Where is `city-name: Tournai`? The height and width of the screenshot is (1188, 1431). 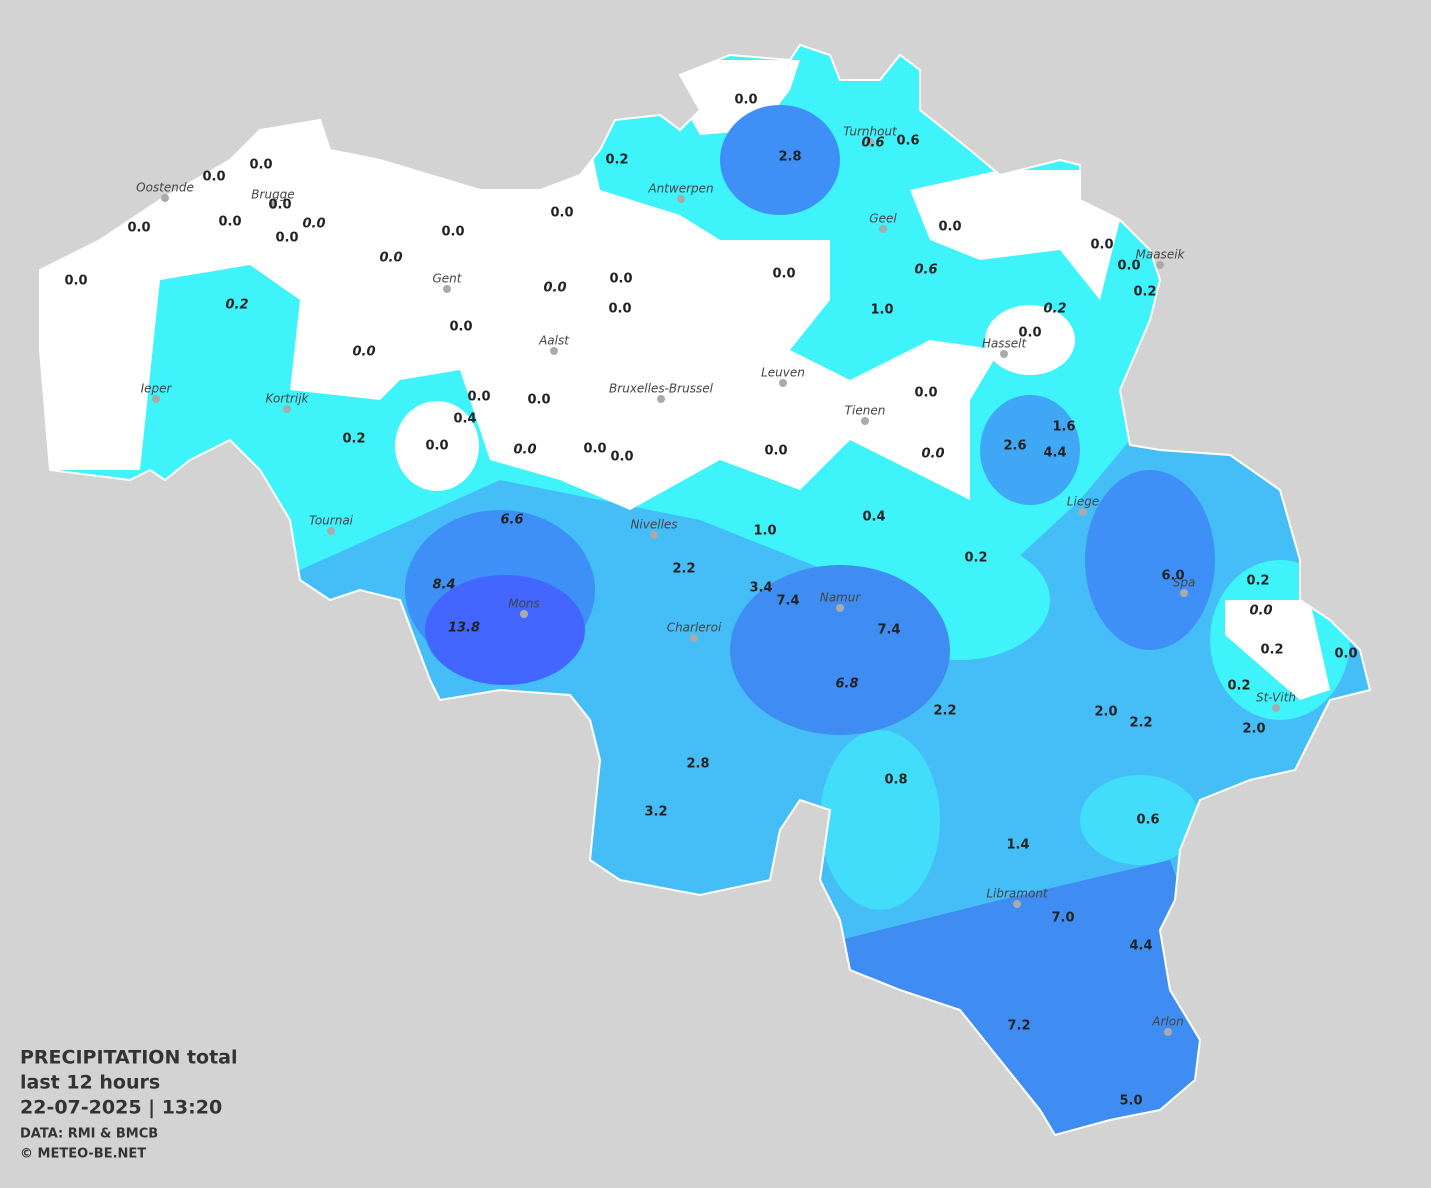
city-name: Tournai is located at coordinates (331, 521).